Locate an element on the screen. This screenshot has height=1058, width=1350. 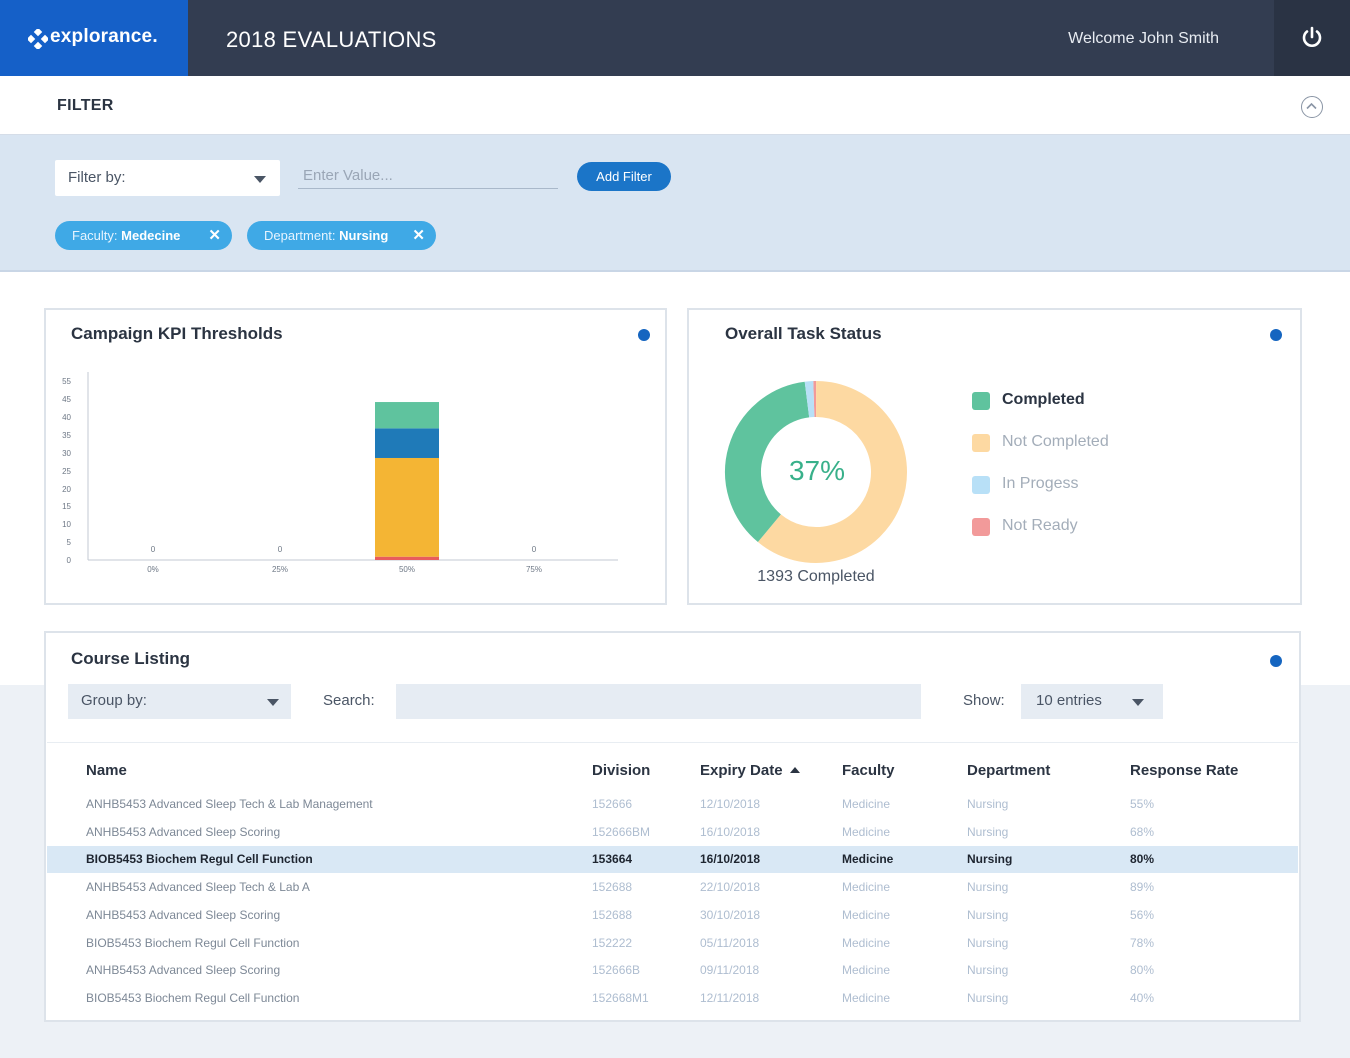
y-tick-label: 20 is located at coordinates (66, 489).